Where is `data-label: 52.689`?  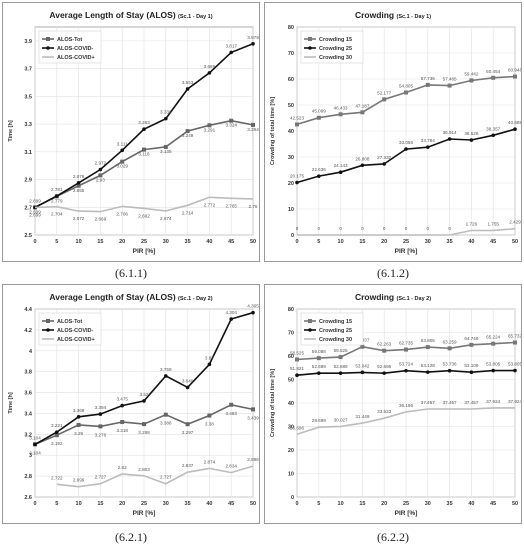
data-label: 52.689 is located at coordinates (341, 366).